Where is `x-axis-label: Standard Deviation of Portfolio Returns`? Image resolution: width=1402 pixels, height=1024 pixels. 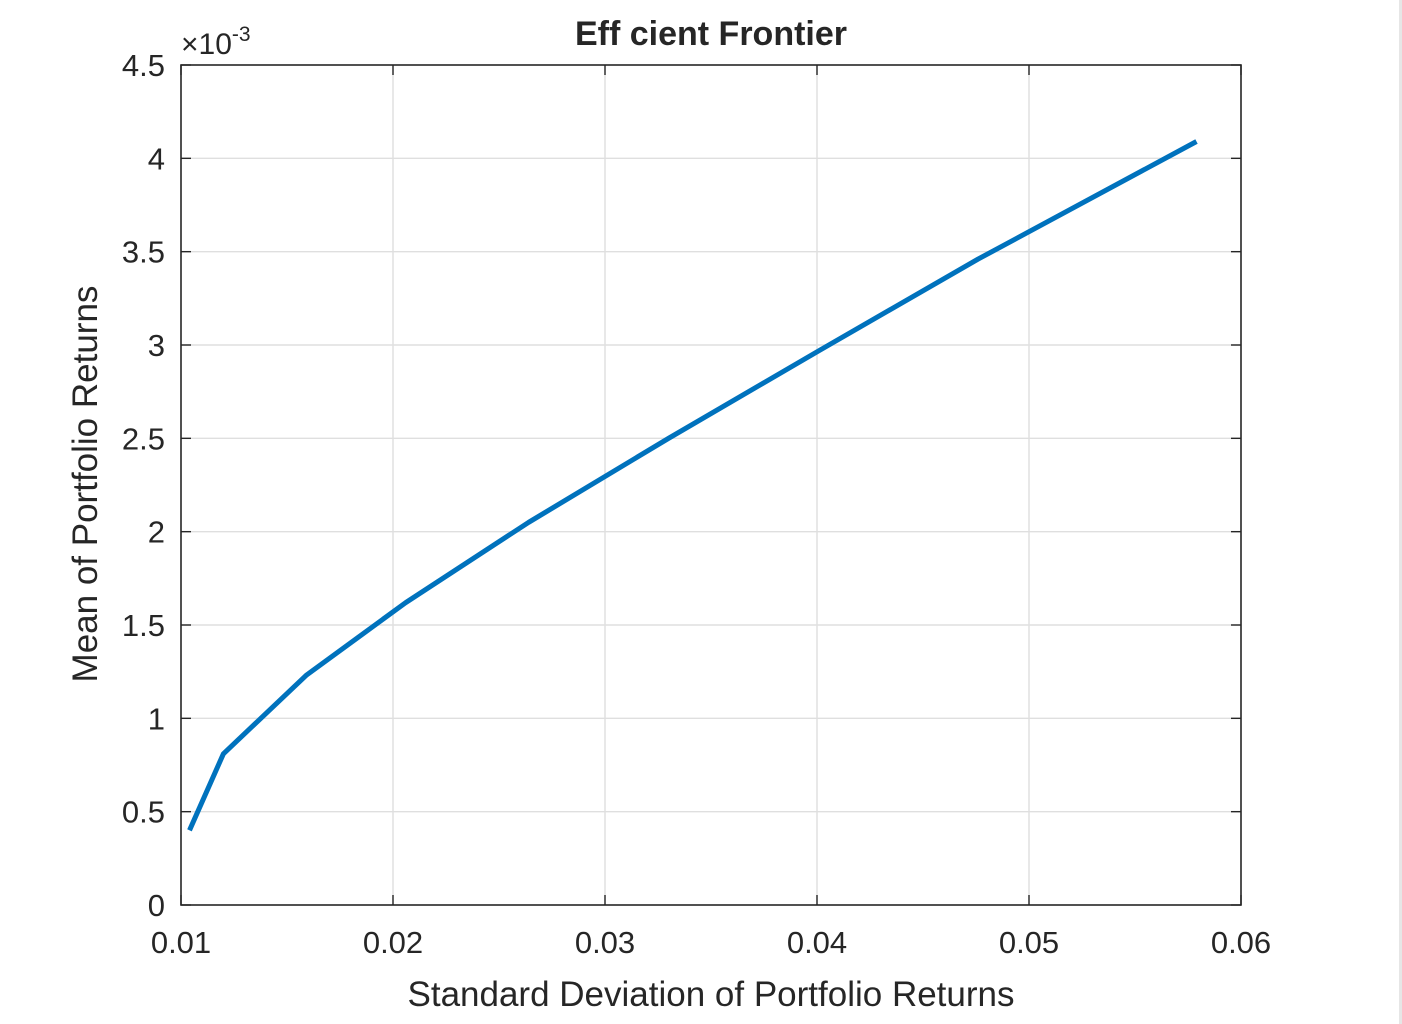 x-axis-label: Standard Deviation of Portfolio Returns is located at coordinates (711, 994).